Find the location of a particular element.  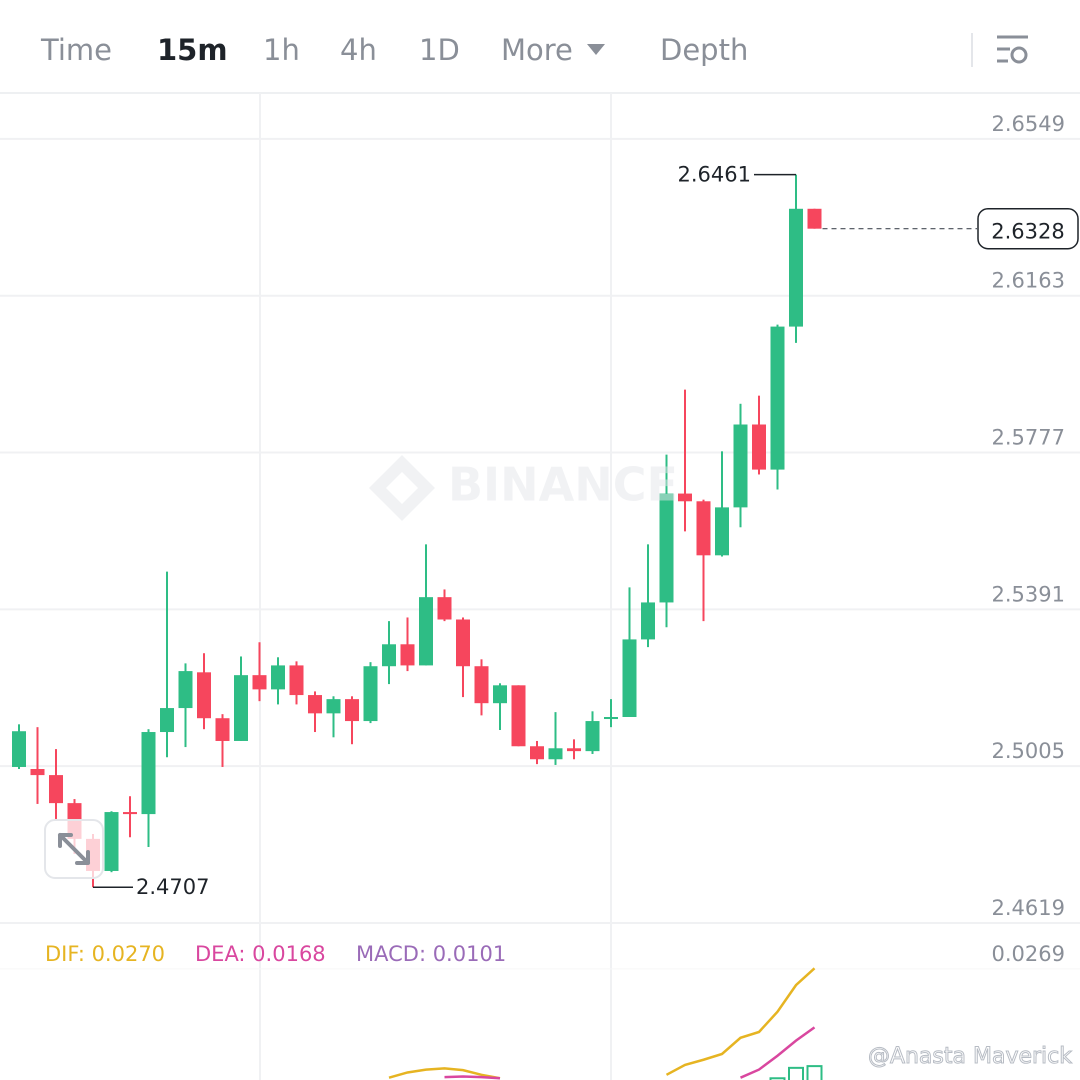

tab: 4h is located at coordinates (358, 50).